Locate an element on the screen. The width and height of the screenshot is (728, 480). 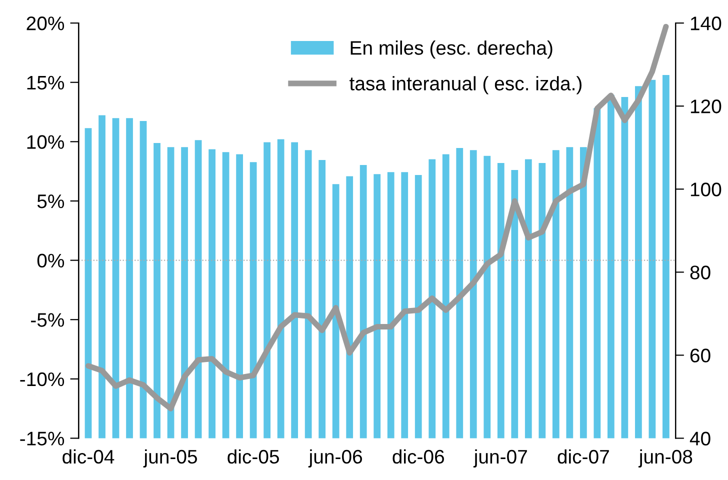
x-tick-label: jun-08 is located at coordinates (665, 458).